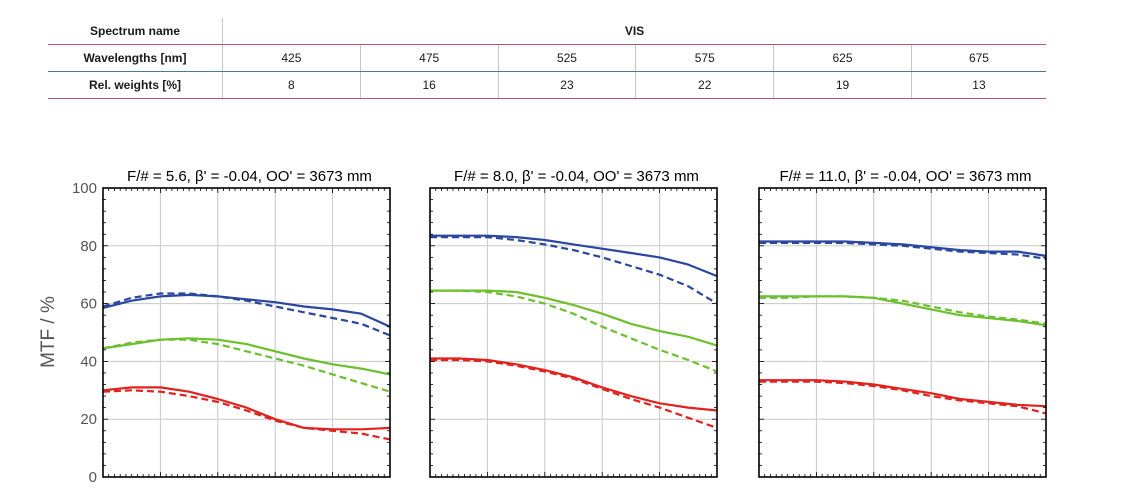  I want to click on wavelength-cell: 525, so click(566, 58).